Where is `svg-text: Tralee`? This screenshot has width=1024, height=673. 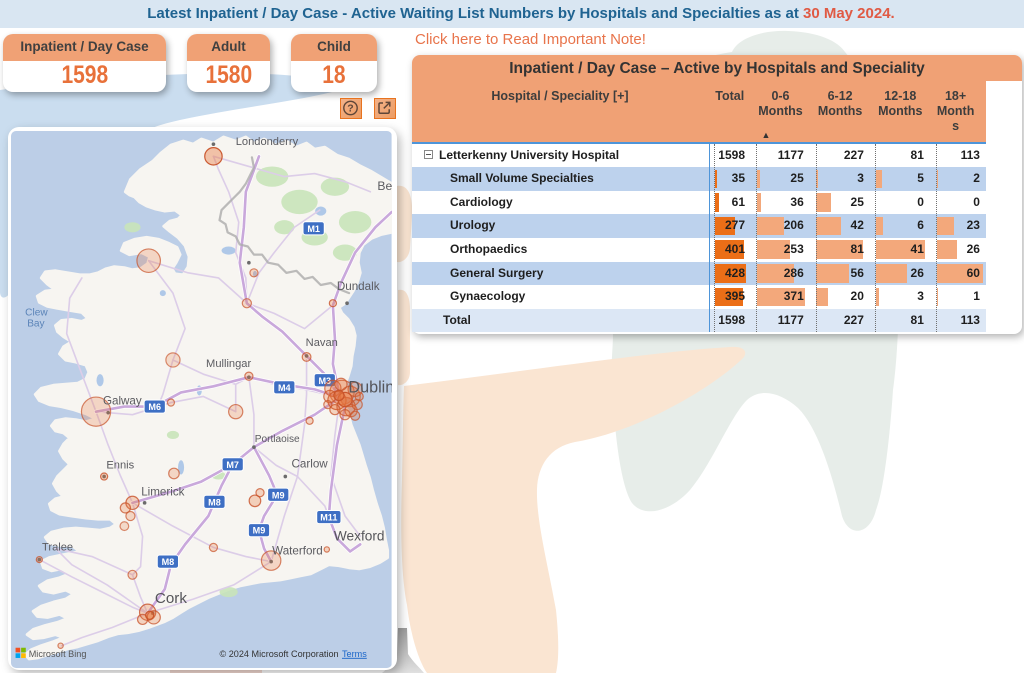
svg-text: Tralee is located at coordinates (57, 547).